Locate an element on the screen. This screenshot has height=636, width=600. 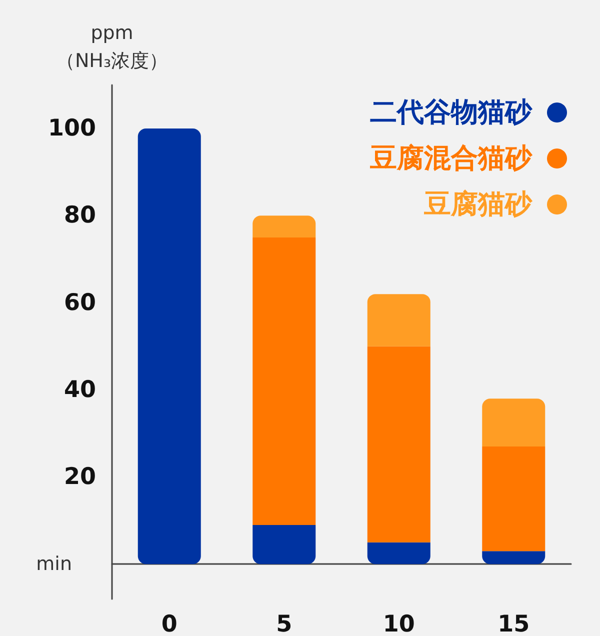
y-tick-label: 80 is located at coordinates (80, 215).